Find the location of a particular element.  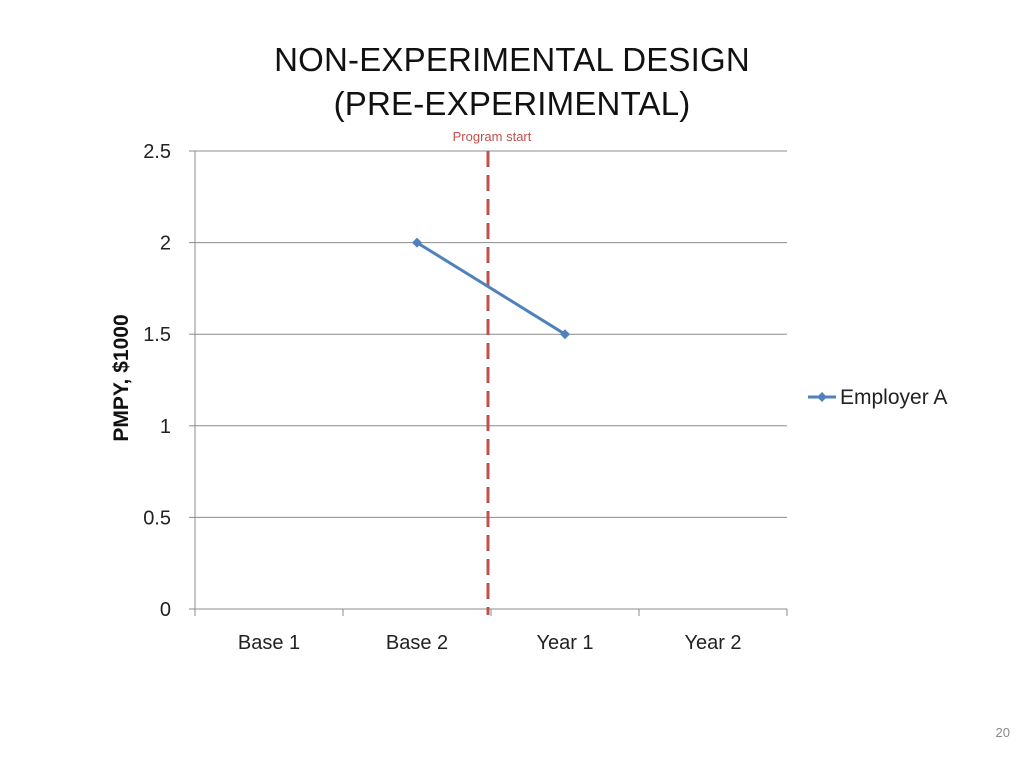

y-tick-label: 0 is located at coordinates (165, 610).